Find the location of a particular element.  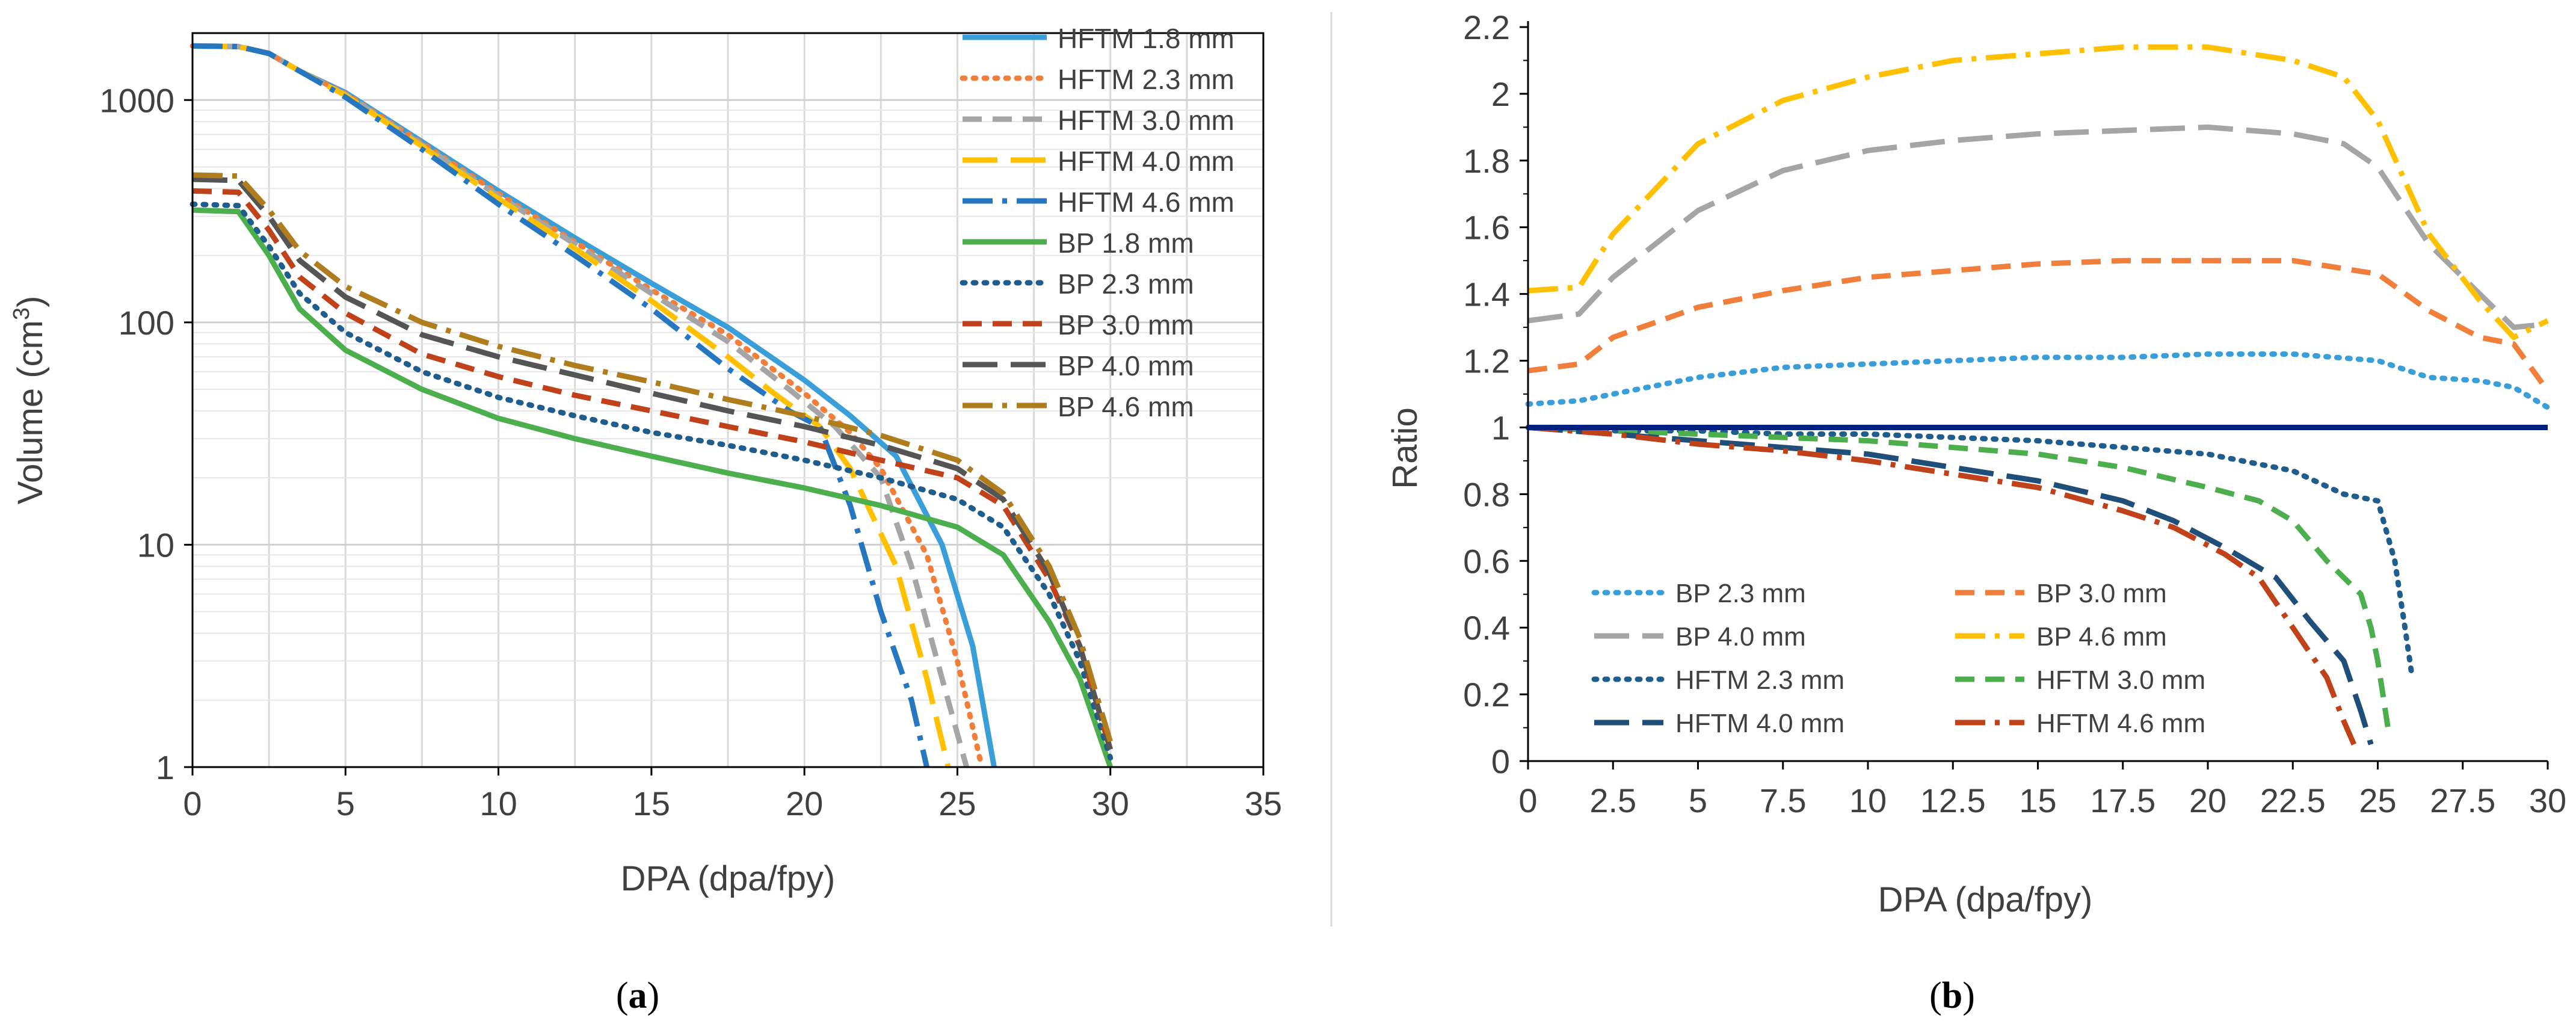

chart-a-legend-label: HFTM 4.6 mm is located at coordinates (1146, 202).